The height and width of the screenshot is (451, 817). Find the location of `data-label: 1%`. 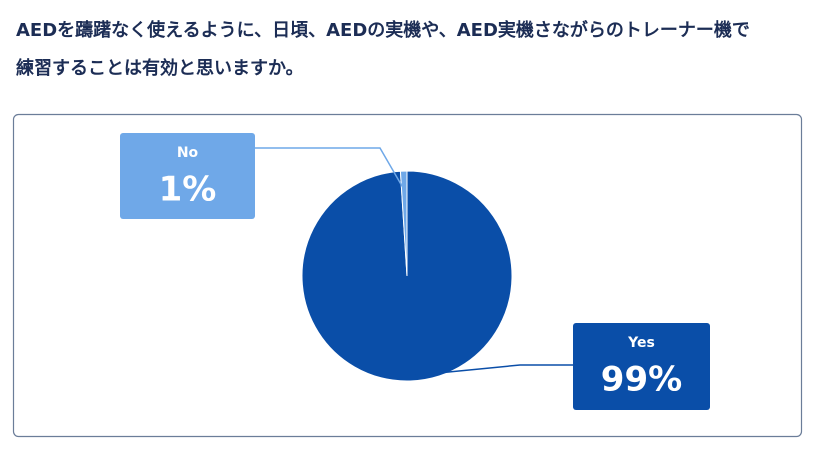

data-label: 1% is located at coordinates (188, 190).